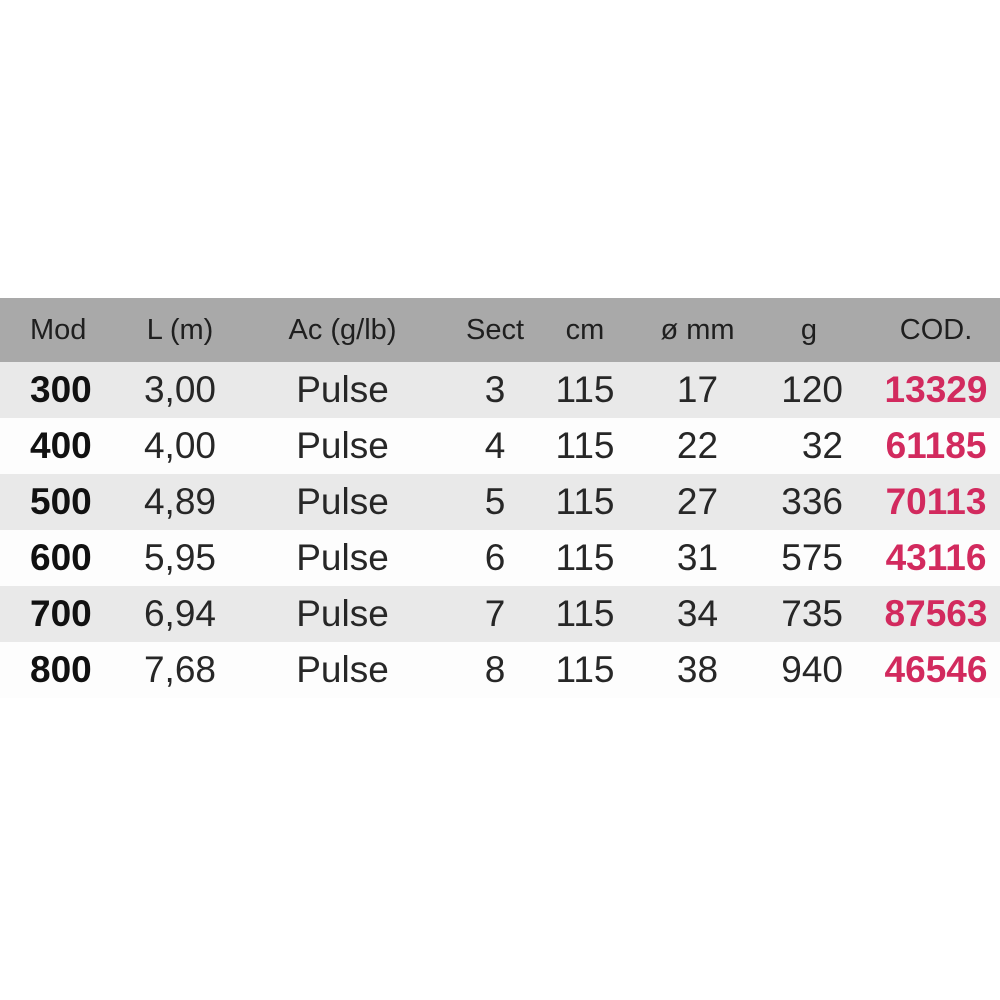  What do you see at coordinates (495, 669) in the screenshot?
I see `cell-sections: 8` at bounding box center [495, 669].